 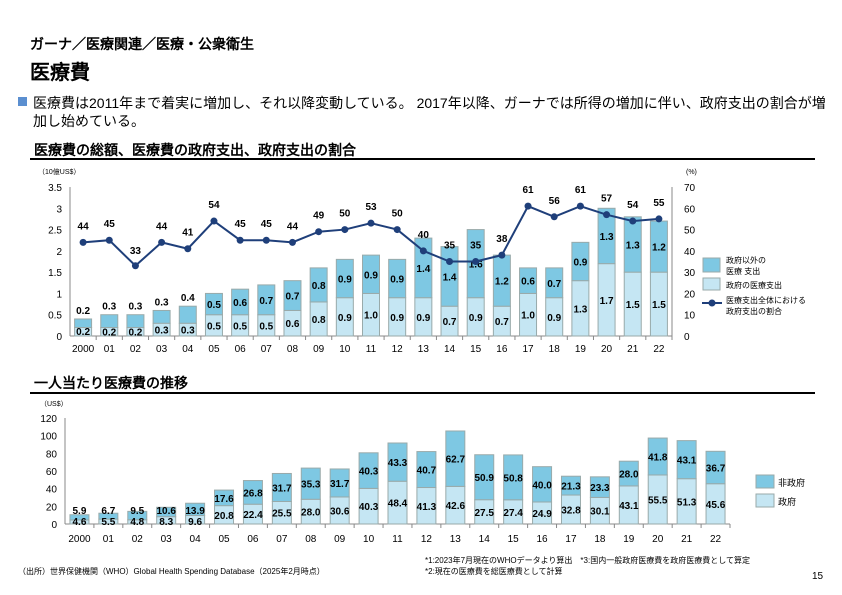 What do you see at coordinates (754, 285) in the screenshot?
I see `legend-label: 政府の医療支出` at bounding box center [754, 285].